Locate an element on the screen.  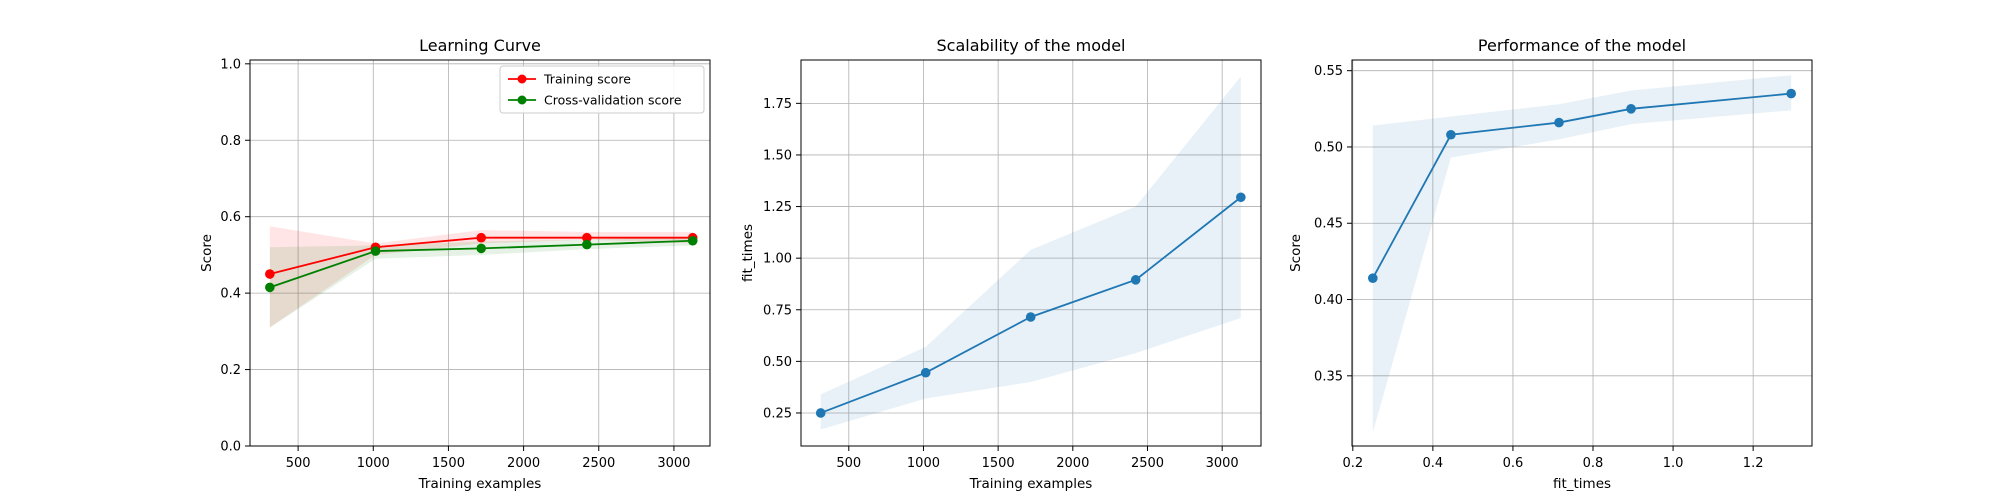
confidence-bands is located at coordinates (1030, 253).